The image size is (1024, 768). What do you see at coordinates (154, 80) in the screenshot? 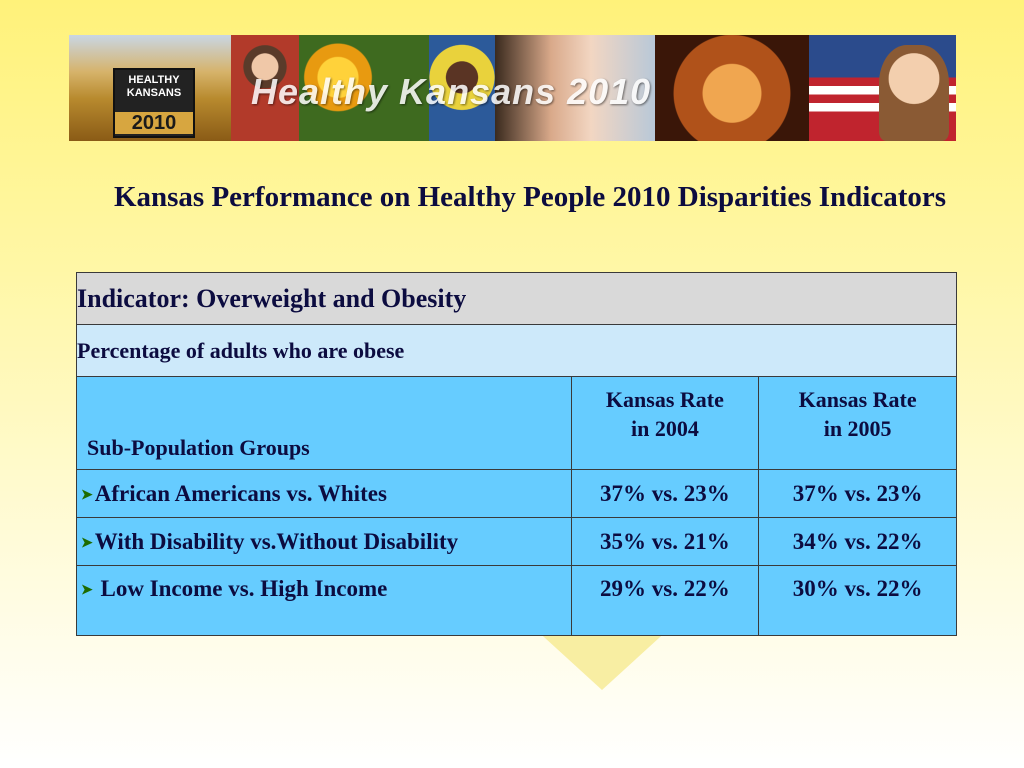
I see `logo-line1: HEALTHY` at bounding box center [154, 80].